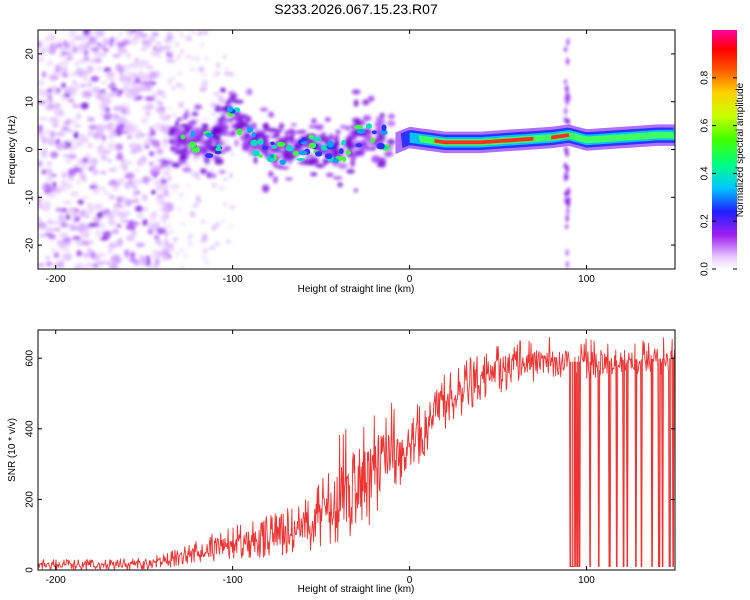 The height and width of the screenshot is (600, 750). Describe the element at coordinates (586, 580) in the screenshot. I see `snr-x-tick-label: 100` at that location.